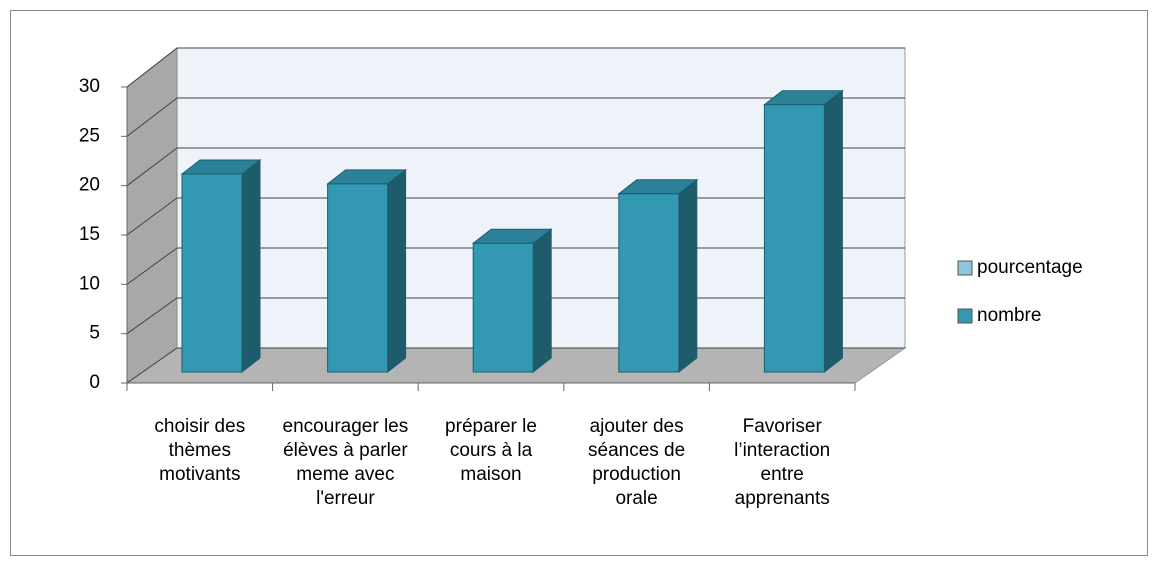 The width and height of the screenshot is (1158, 566). What do you see at coordinates (636, 498) in the screenshot?
I see `label-line: orale` at bounding box center [636, 498].